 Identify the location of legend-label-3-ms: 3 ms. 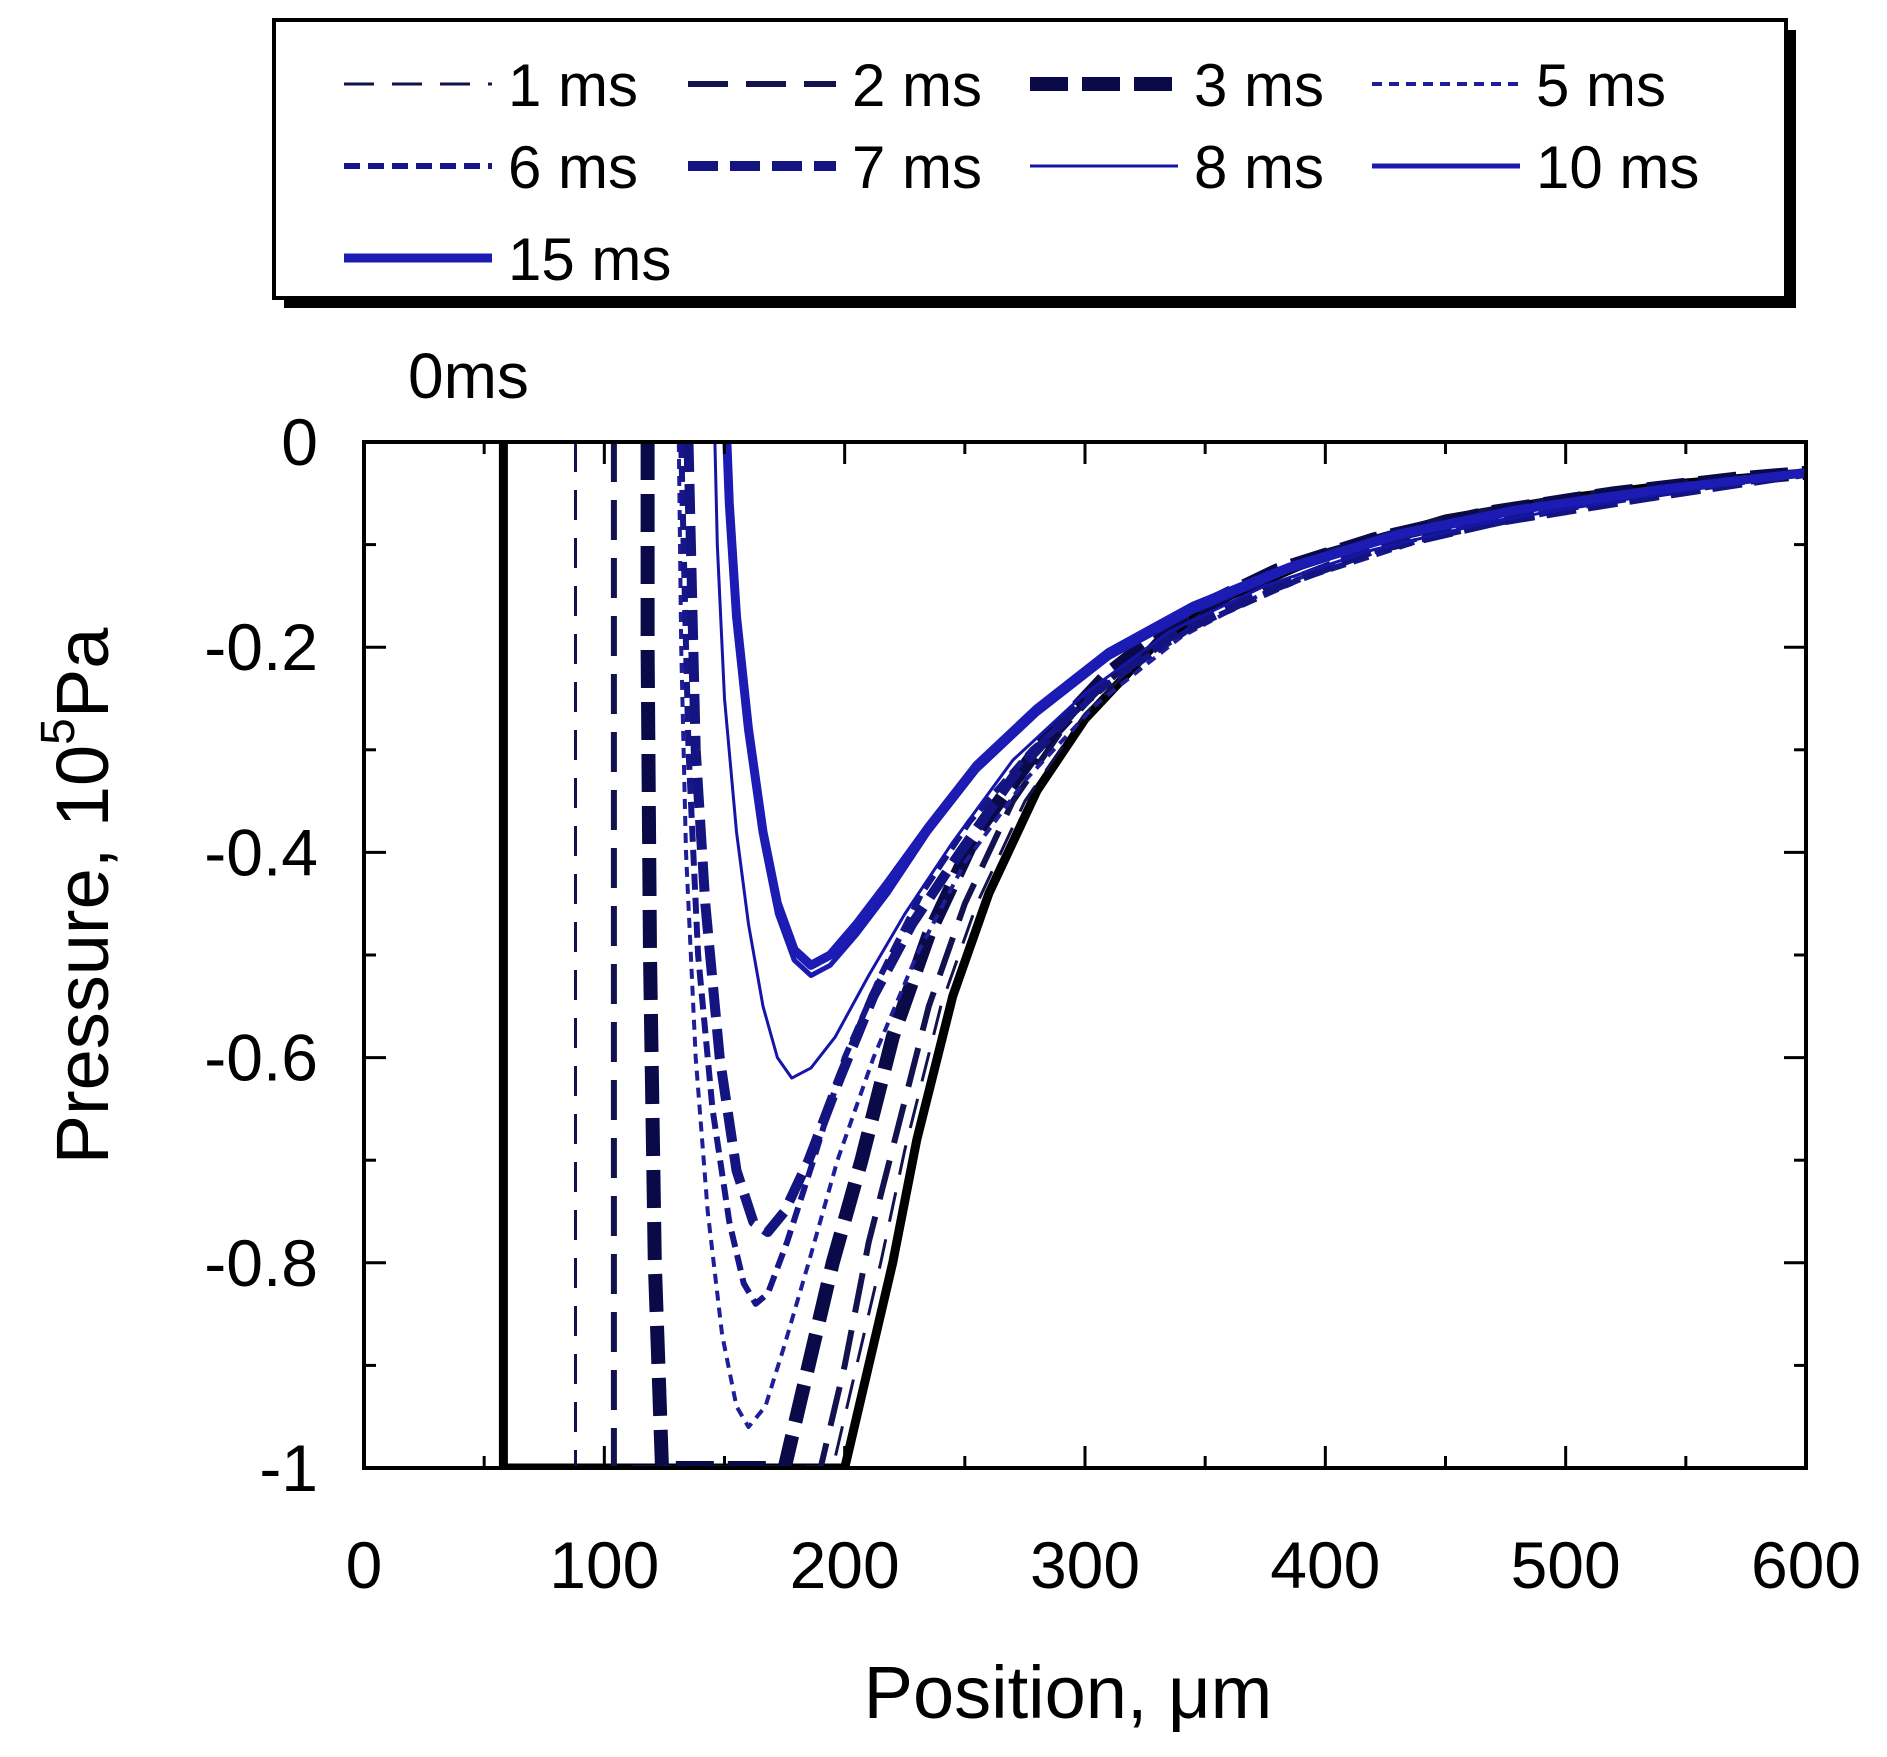
(1259, 85).